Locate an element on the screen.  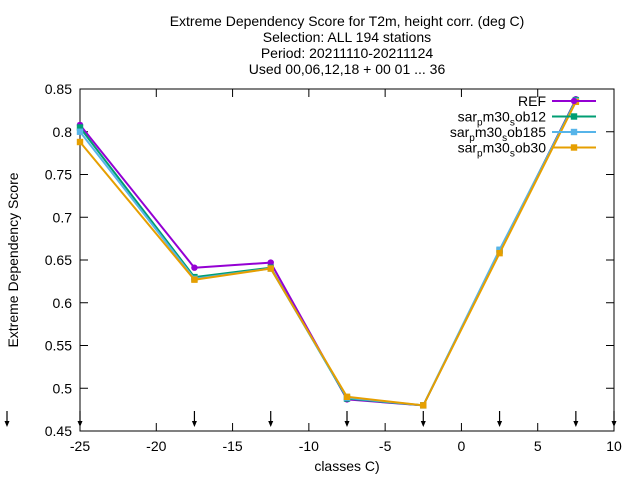
x-tick-label: -20 is located at coordinates (156, 446).